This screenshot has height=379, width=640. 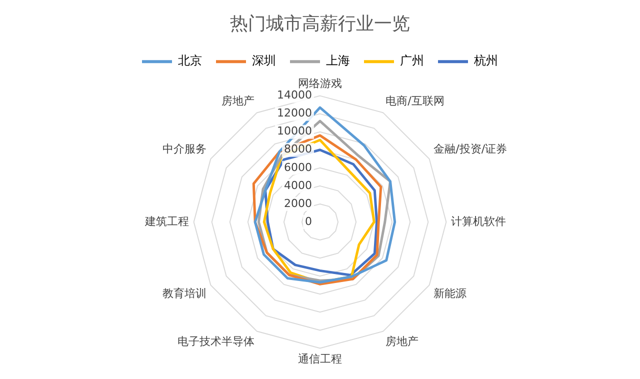 What do you see at coordinates (166, 221) in the screenshot?
I see `spoke-label: 建筑工程` at bounding box center [166, 221].